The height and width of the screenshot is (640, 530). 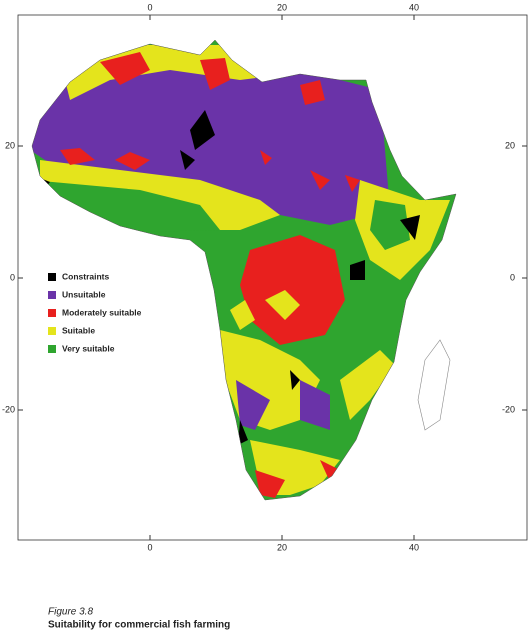 I want to click on legend-label: Very suitable, so click(x=88, y=348).